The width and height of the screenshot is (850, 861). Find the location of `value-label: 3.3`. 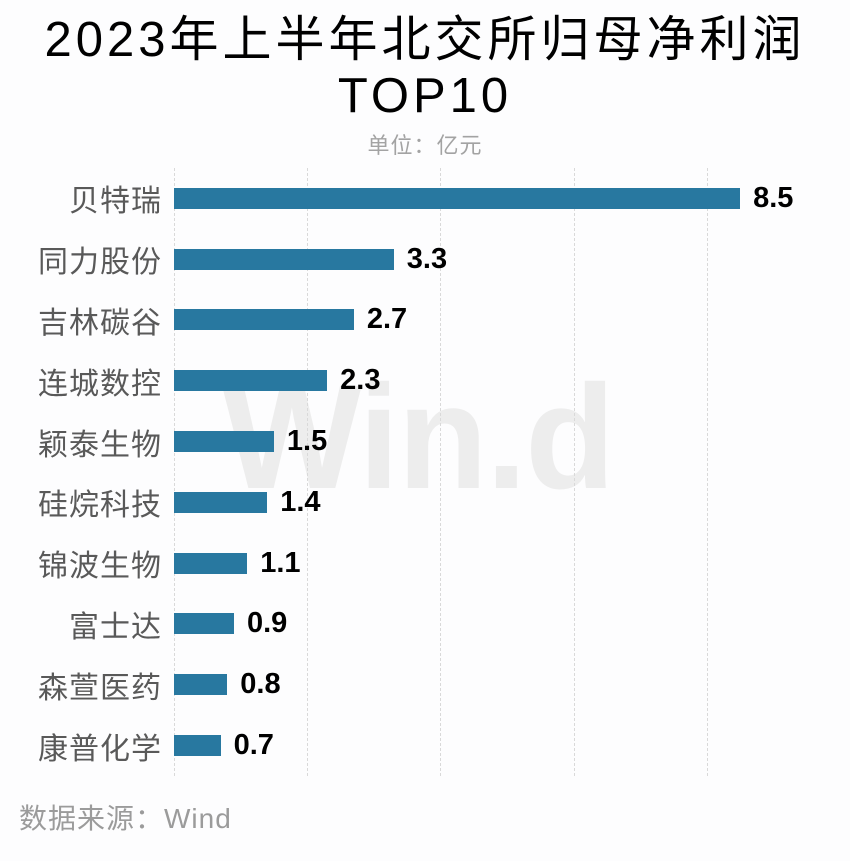

value-label: 3.3 is located at coordinates (427, 258).